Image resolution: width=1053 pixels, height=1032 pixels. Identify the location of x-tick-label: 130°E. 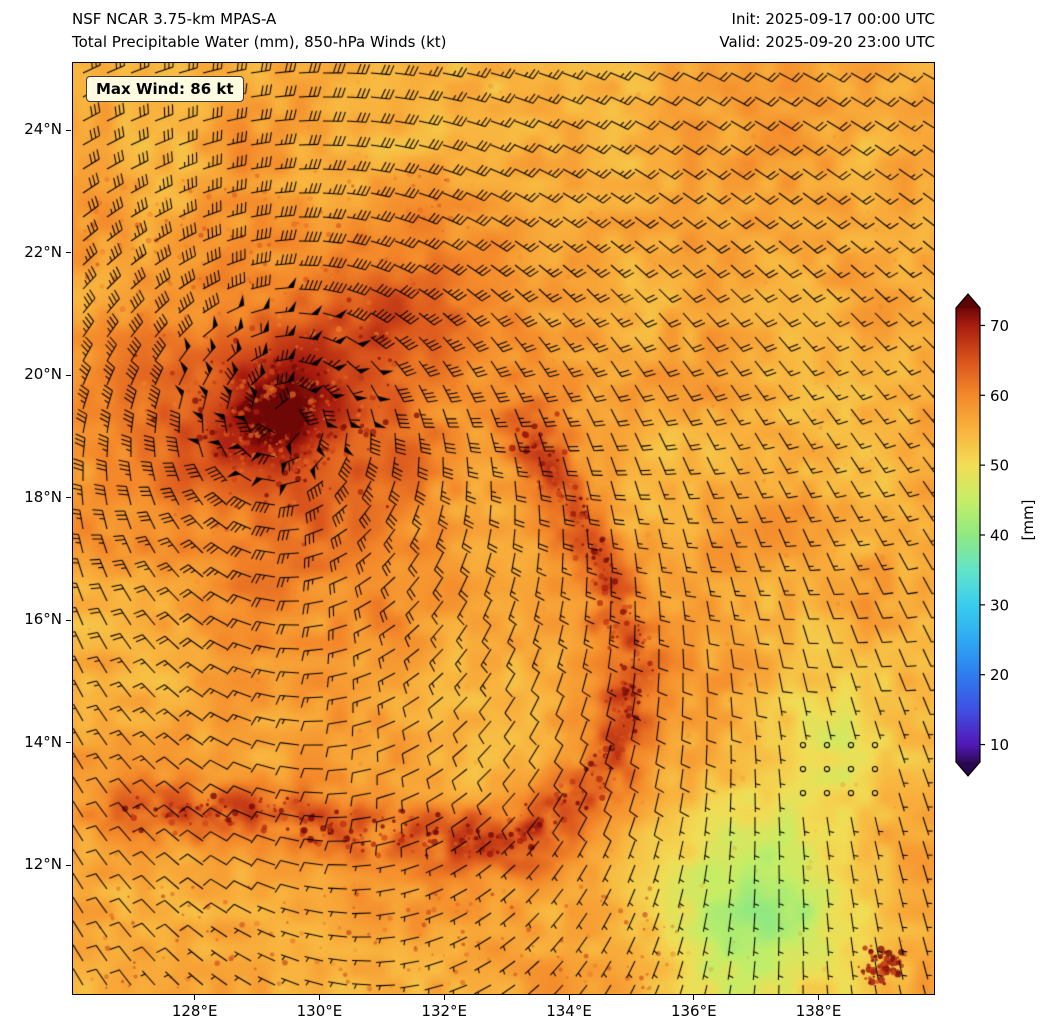
(319, 1011).